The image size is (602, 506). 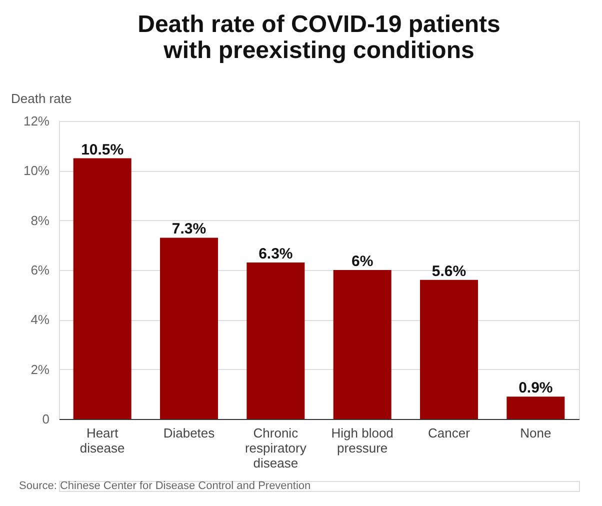 What do you see at coordinates (102, 149) in the screenshot?
I see `data-label: 10.5%` at bounding box center [102, 149].